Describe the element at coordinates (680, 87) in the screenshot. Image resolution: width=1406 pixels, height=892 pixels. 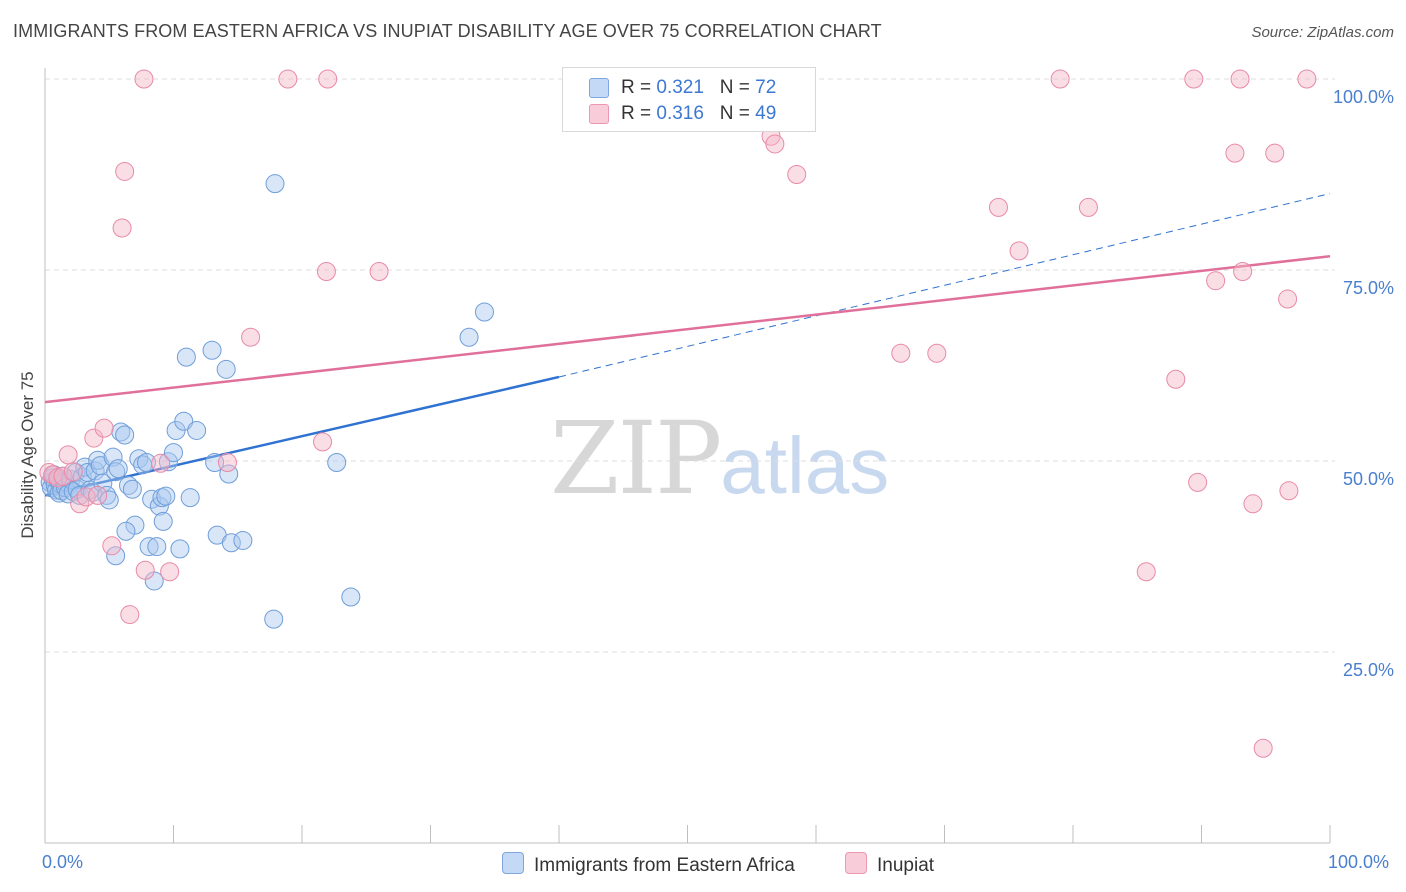
I see `legend-r-value: 0.321` at that location.